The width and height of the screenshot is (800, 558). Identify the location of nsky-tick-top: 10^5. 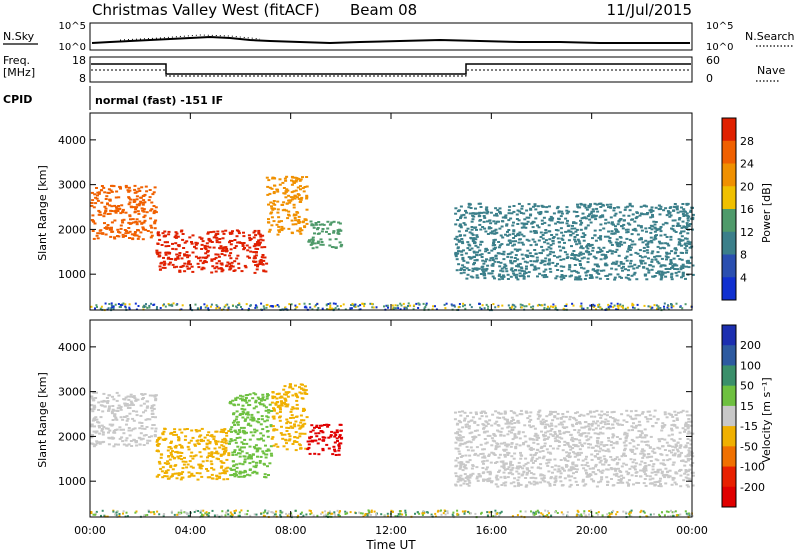
(72, 26).